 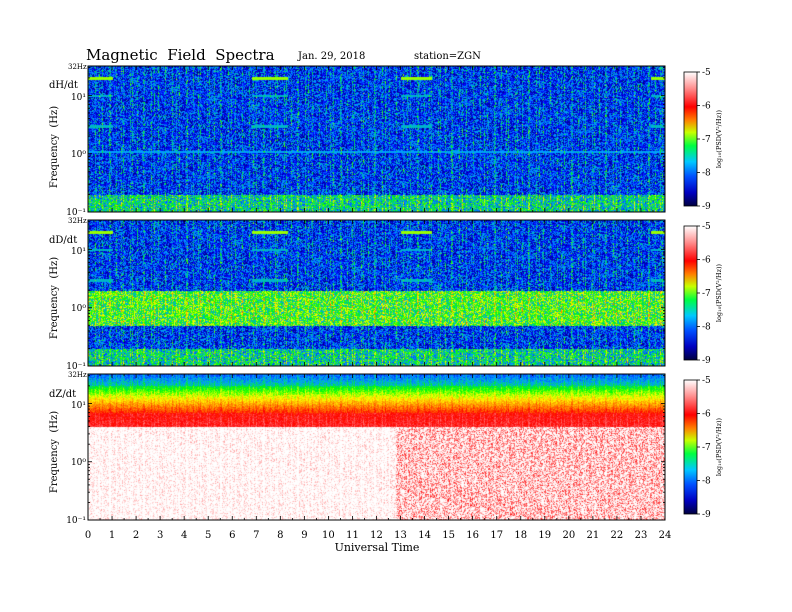 I want to click on x-tick-label: 24, so click(x=665, y=535).